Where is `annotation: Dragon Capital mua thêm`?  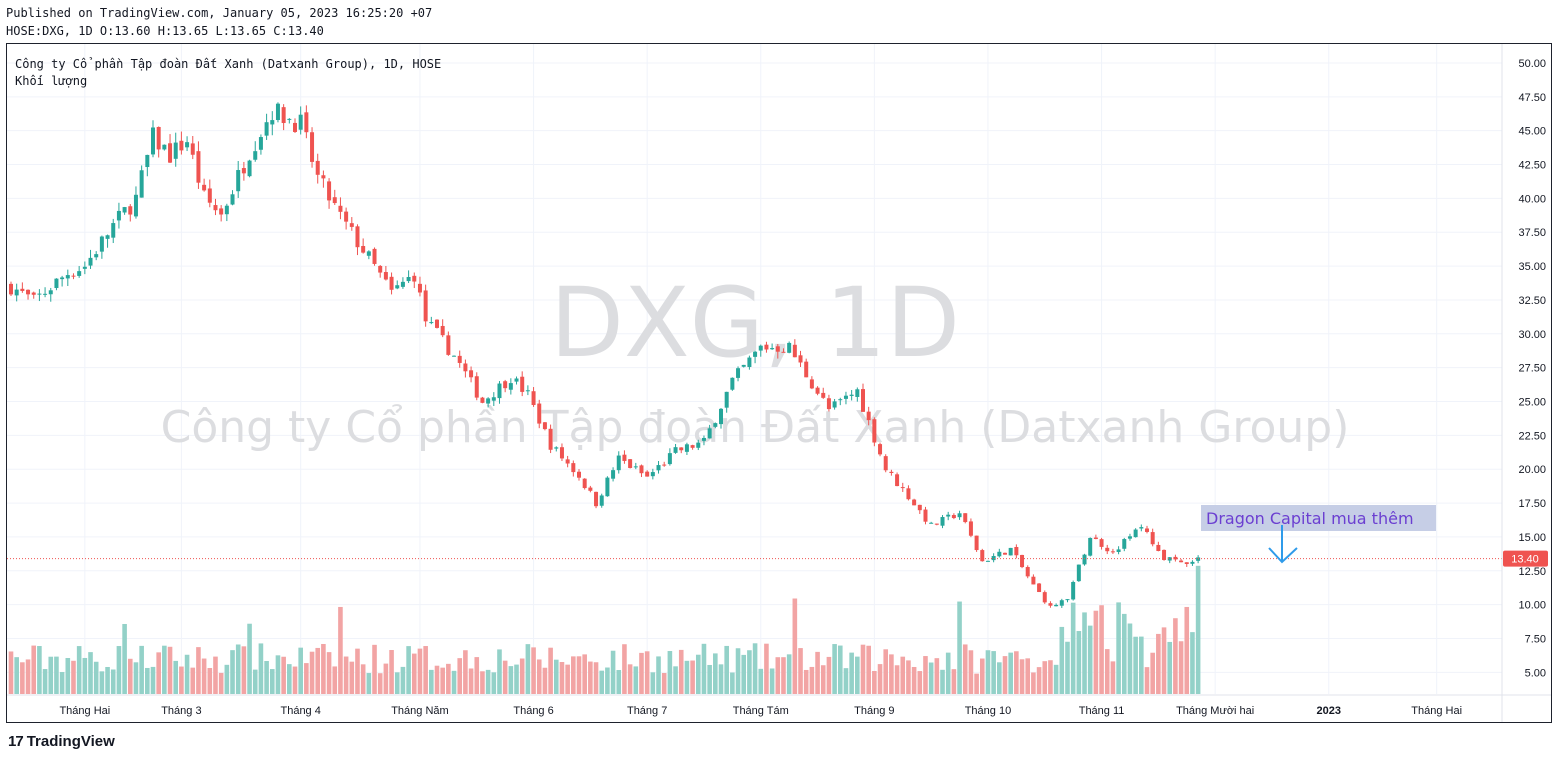 annotation: Dragon Capital mua thêm is located at coordinates (1318, 534).